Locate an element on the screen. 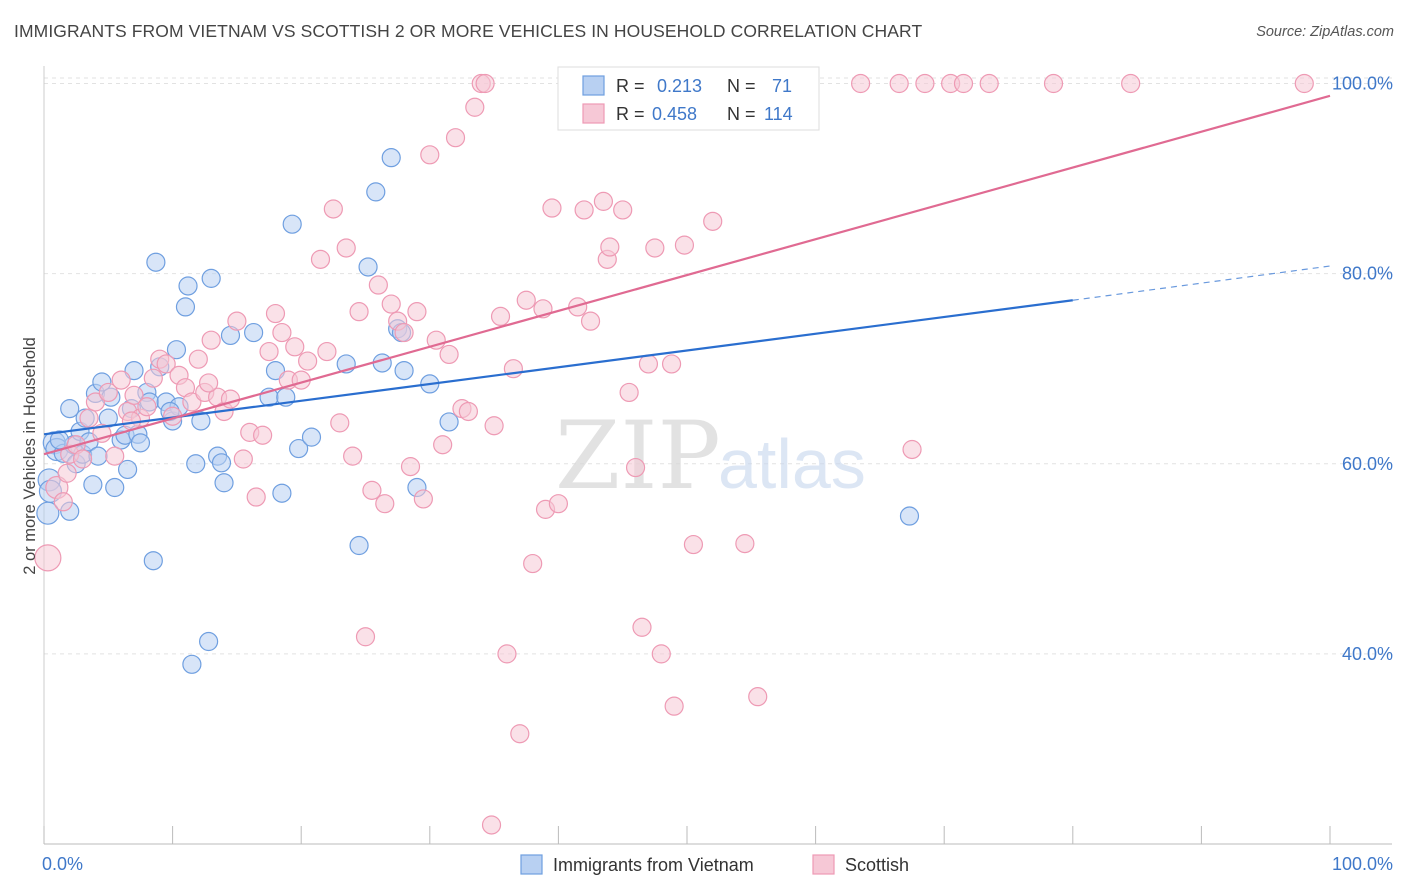  vietnam-trend-line is located at coordinates (558, 367).